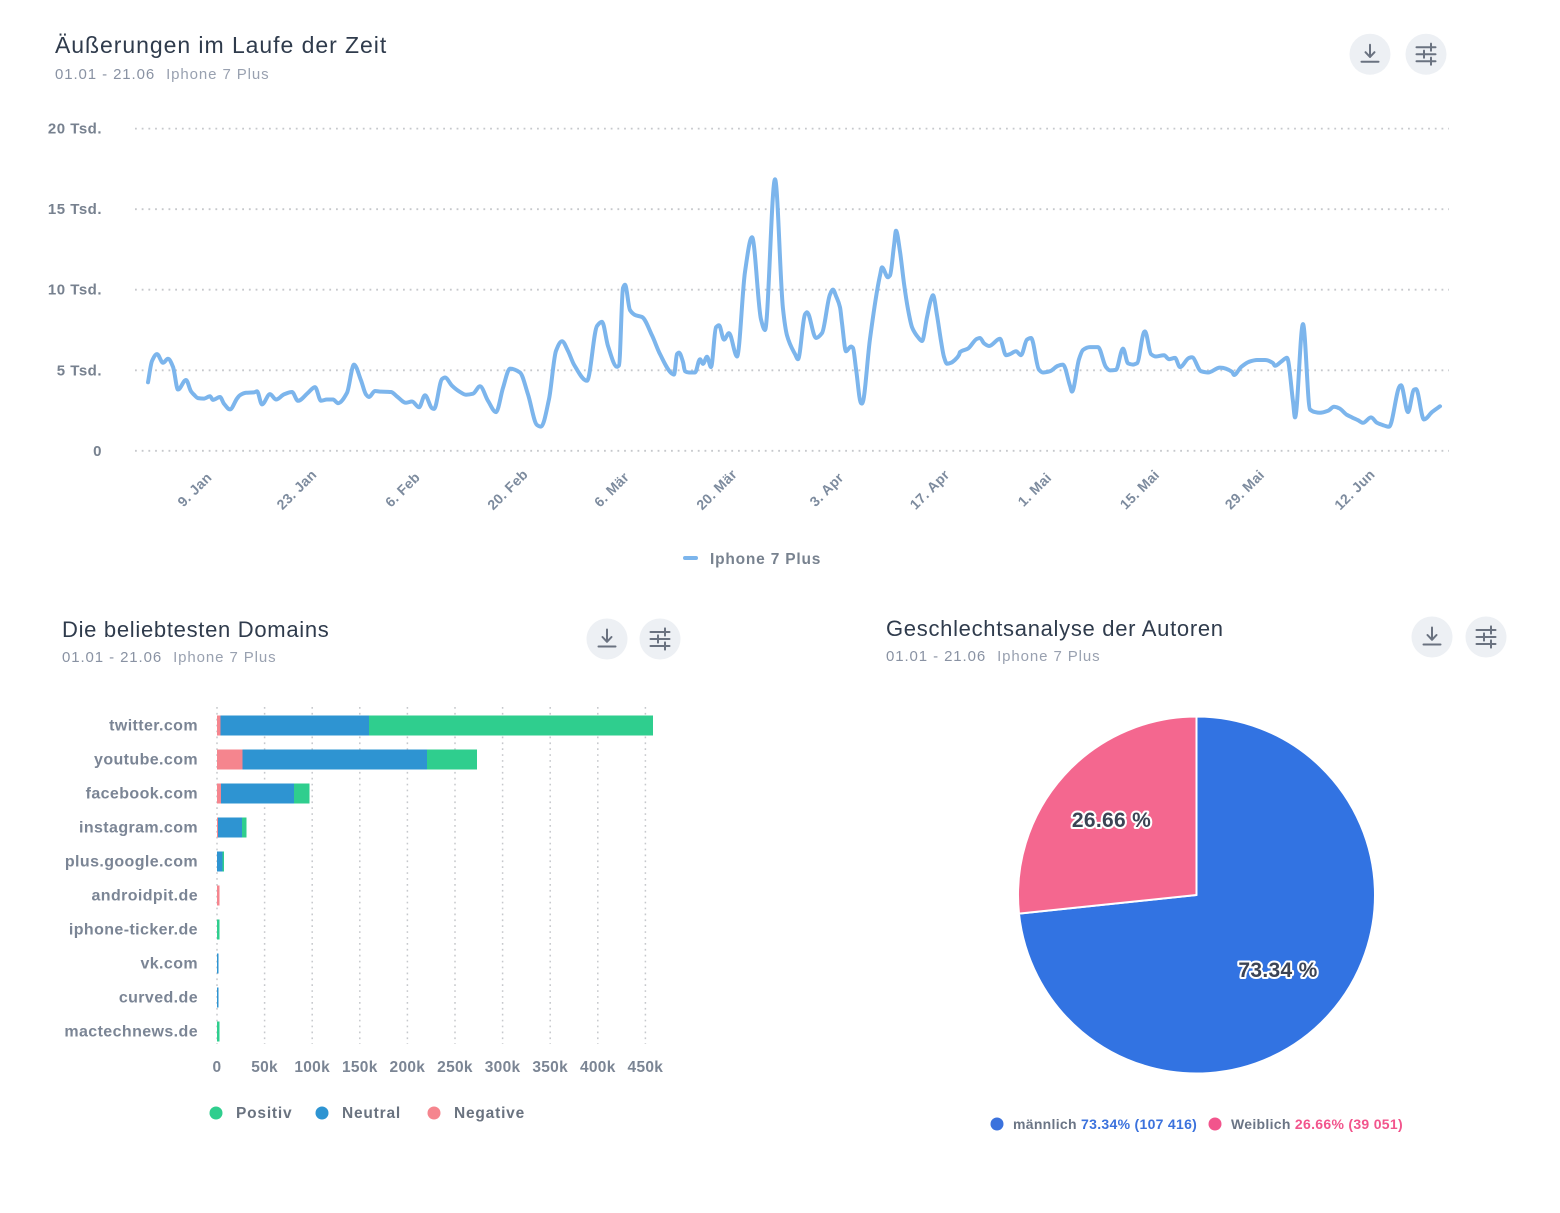  What do you see at coordinates (826, 489) in the screenshot?
I see `svg-text: 3. Apr` at bounding box center [826, 489].